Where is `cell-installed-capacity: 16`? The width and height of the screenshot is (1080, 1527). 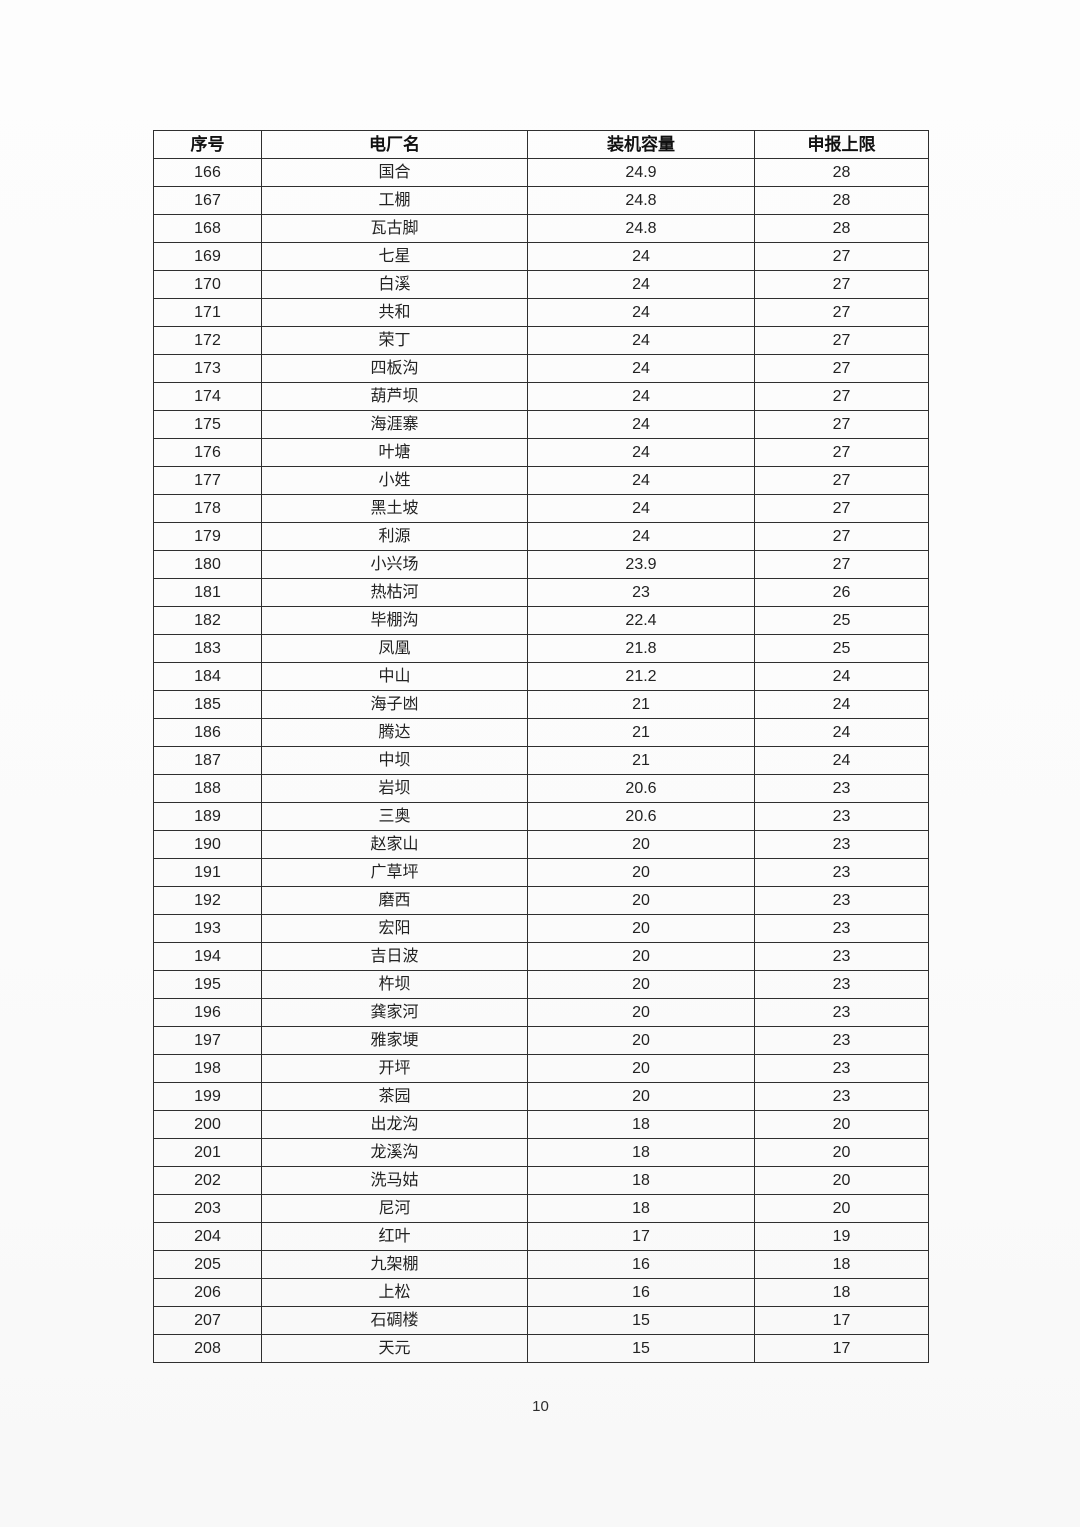 cell-installed-capacity: 16 is located at coordinates (641, 1264).